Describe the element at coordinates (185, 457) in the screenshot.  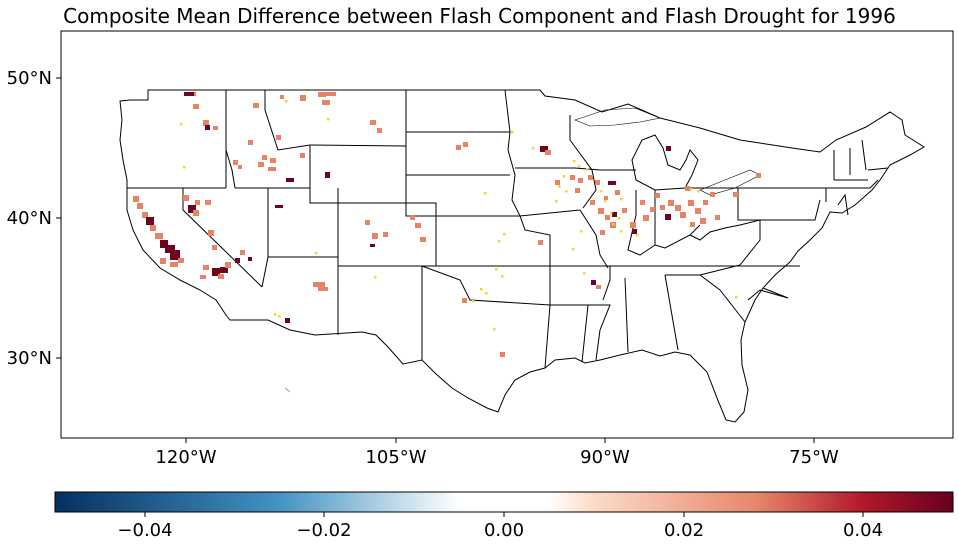
I see `lon-tick-120w: 120°W` at that location.